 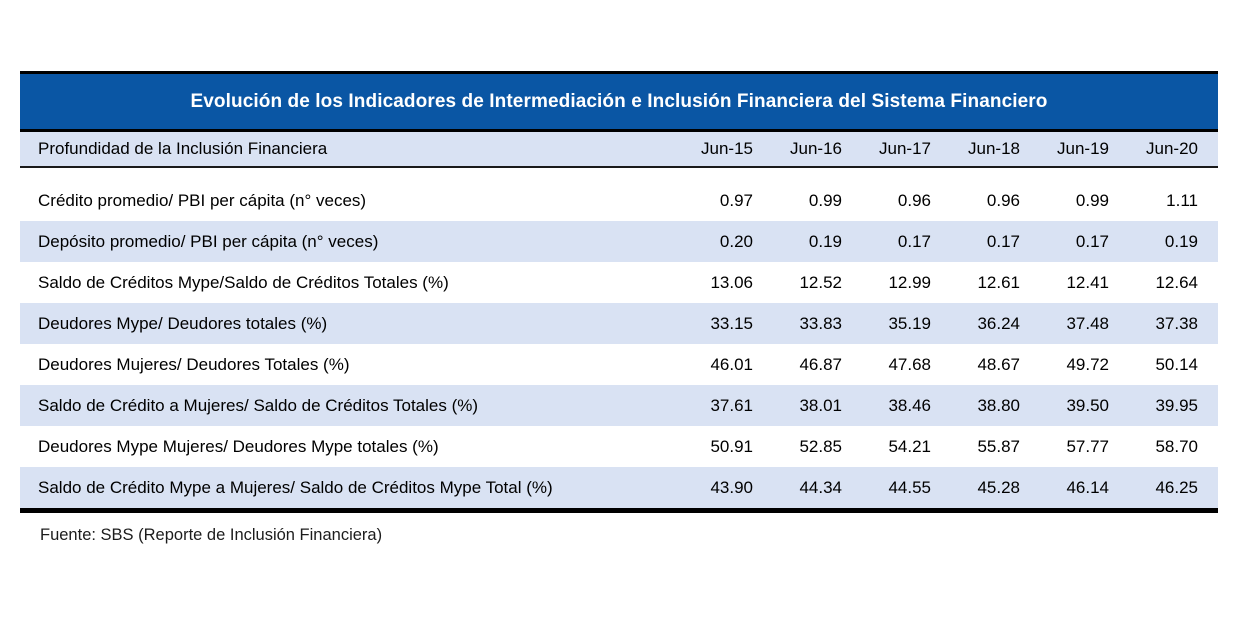 I want to click on value-cell: 39.95, so click(x=1176, y=405).